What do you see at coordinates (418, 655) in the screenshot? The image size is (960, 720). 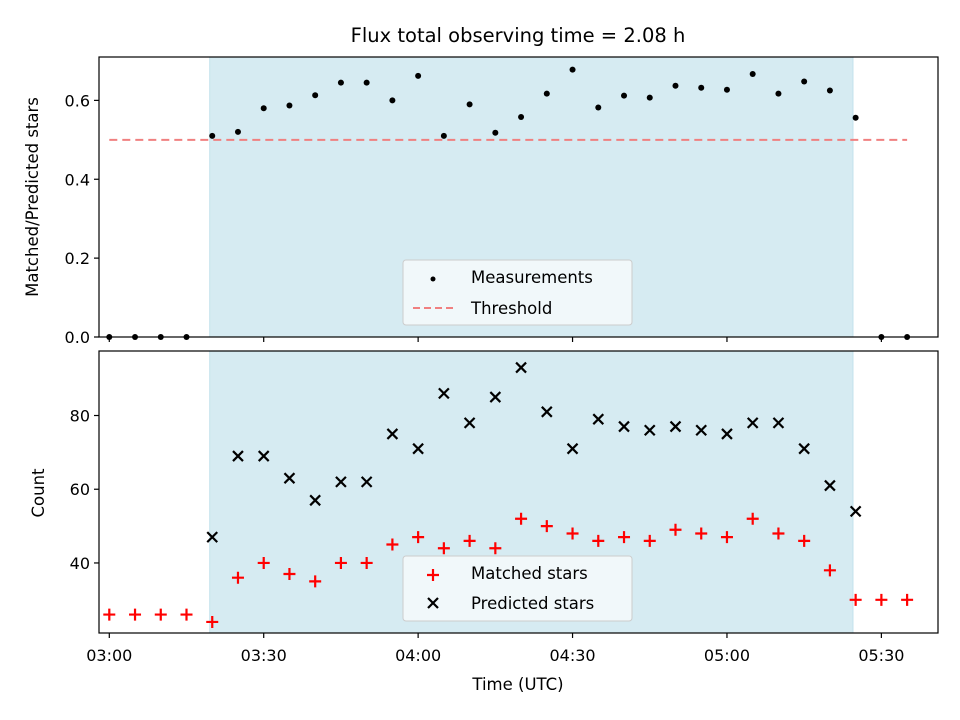 I see `x-tick-label: 04:00` at bounding box center [418, 655].